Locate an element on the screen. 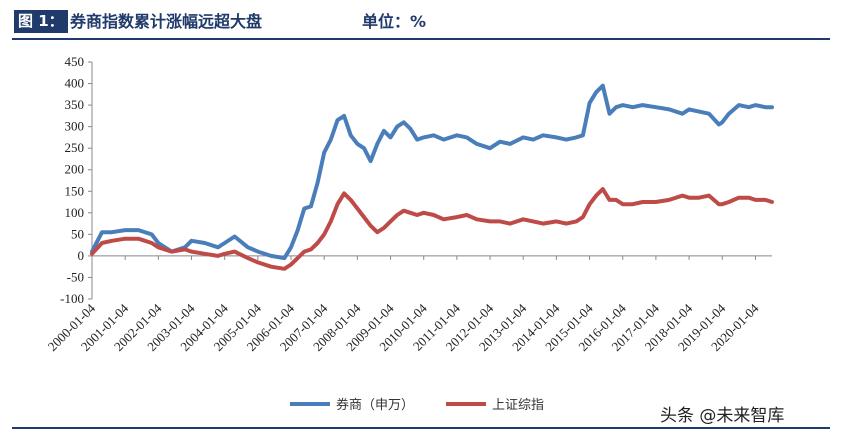  legend-item-sse: 上证综指 is located at coordinates (495, 405).